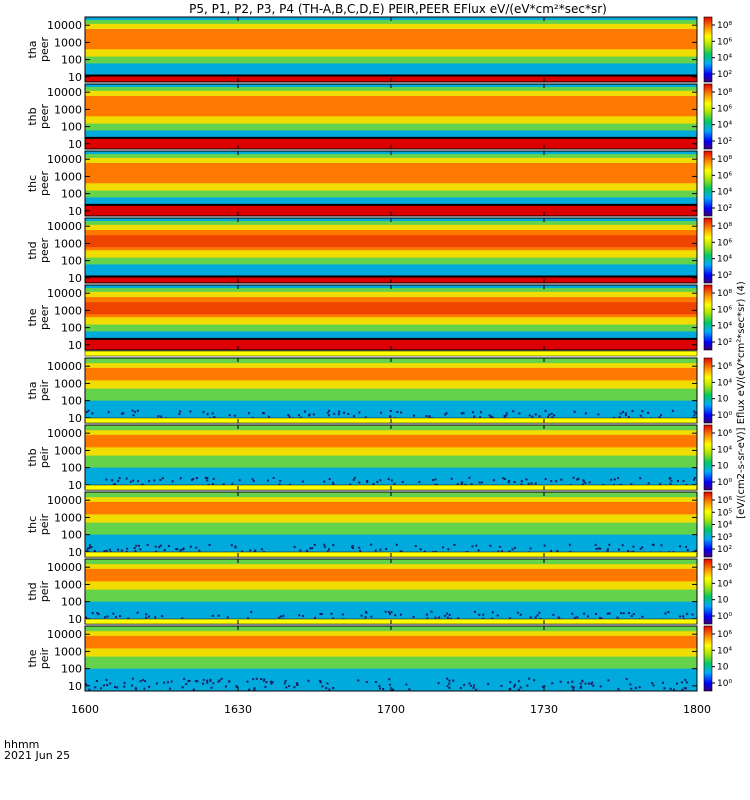 The width and height of the screenshot is (750, 800). Describe the element at coordinates (238, 709) in the screenshot. I see `x-tick-label: 1630` at that location.